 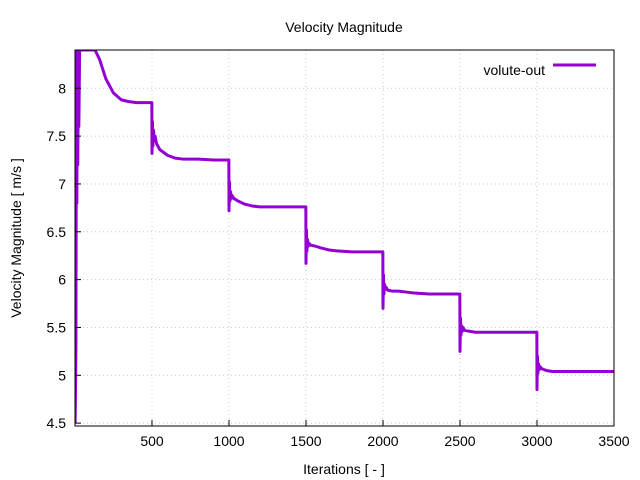 What do you see at coordinates (515, 70) in the screenshot?
I see `legend-label: volute-out` at bounding box center [515, 70].